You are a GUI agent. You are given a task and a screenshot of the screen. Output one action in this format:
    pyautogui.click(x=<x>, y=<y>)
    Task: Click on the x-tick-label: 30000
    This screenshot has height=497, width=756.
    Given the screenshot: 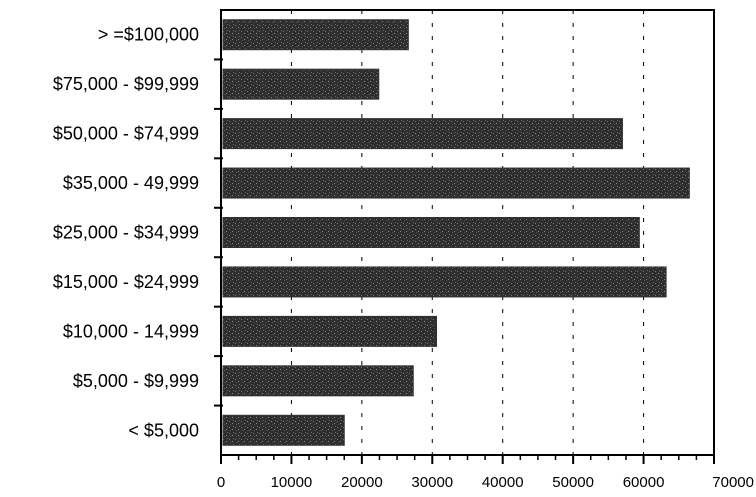 What is the action you would take?
    pyautogui.click(x=432, y=482)
    